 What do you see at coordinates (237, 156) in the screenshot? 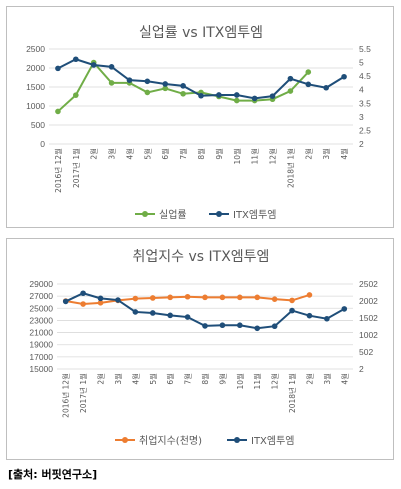
I see `x-tick-label: 10월` at bounding box center [237, 156].